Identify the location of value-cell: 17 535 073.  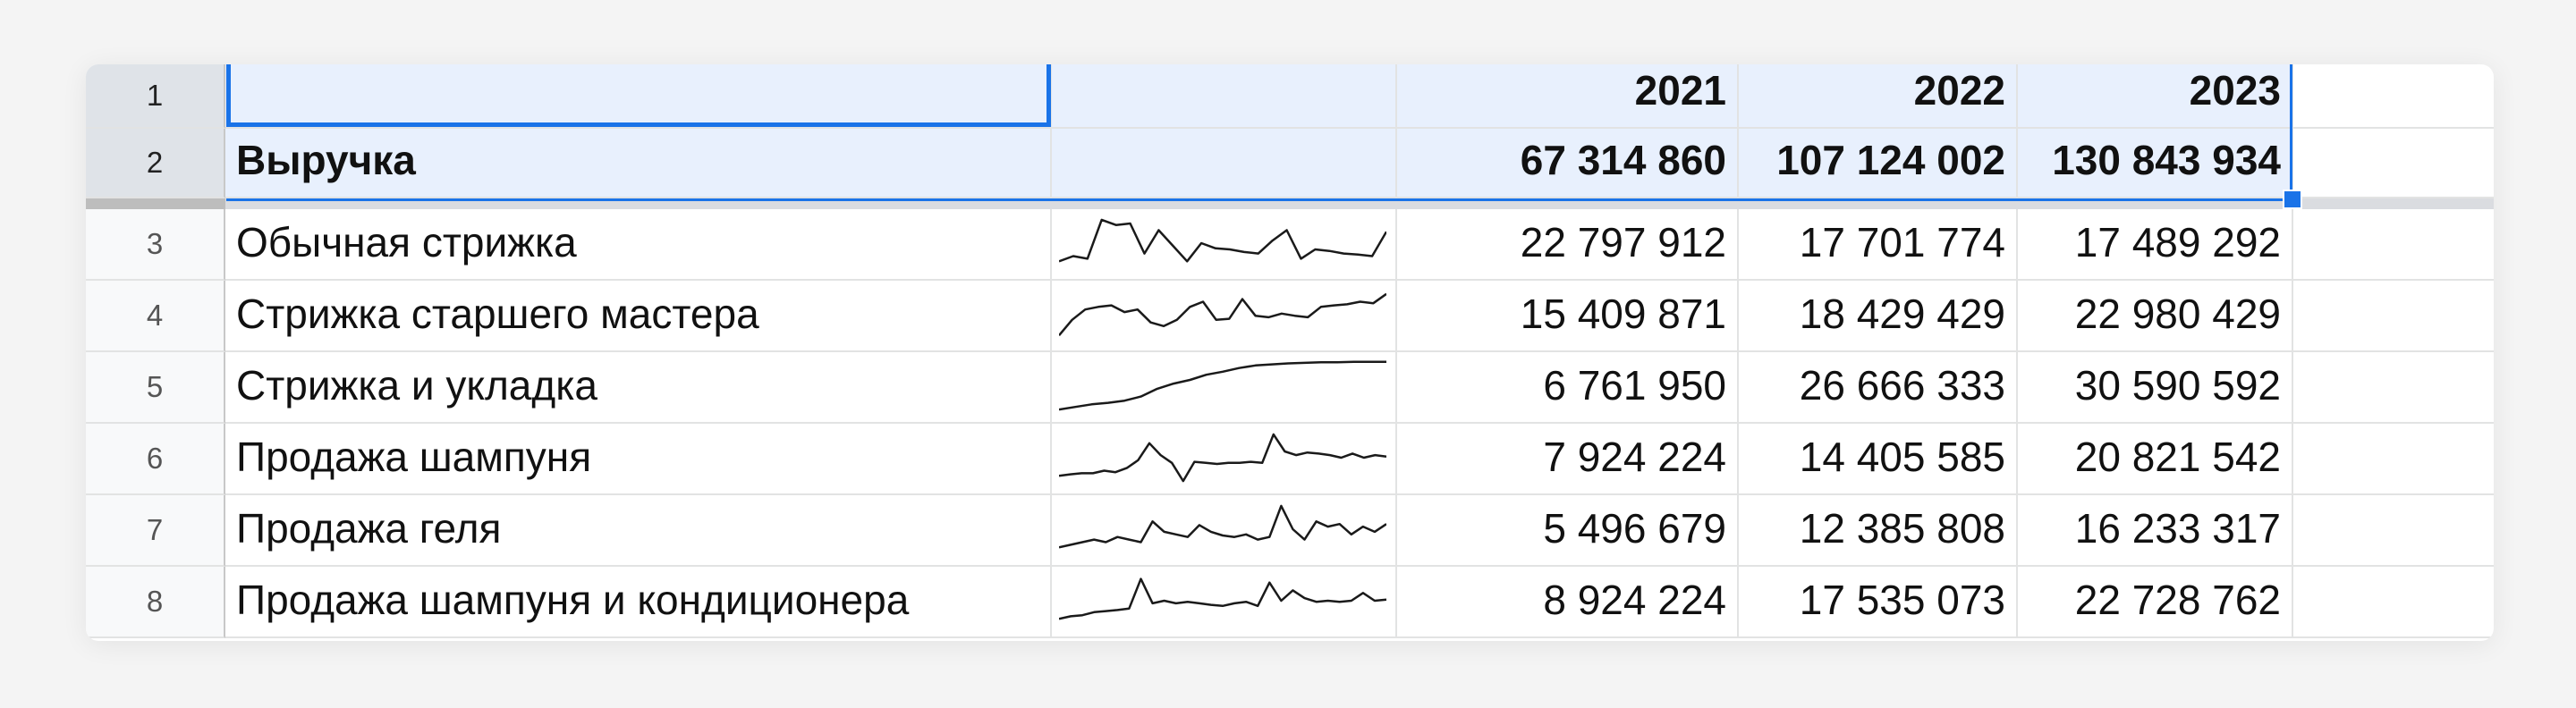
(1878, 602).